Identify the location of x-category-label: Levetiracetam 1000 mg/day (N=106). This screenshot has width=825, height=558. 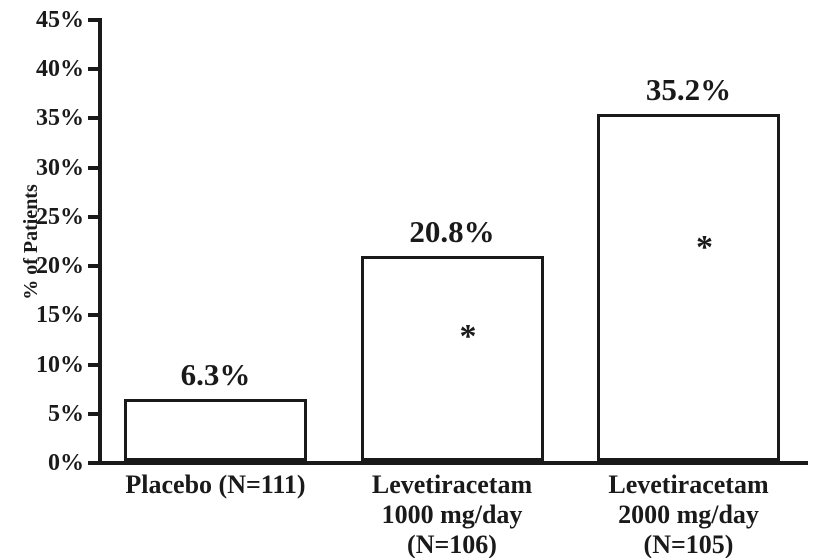
(452, 514).